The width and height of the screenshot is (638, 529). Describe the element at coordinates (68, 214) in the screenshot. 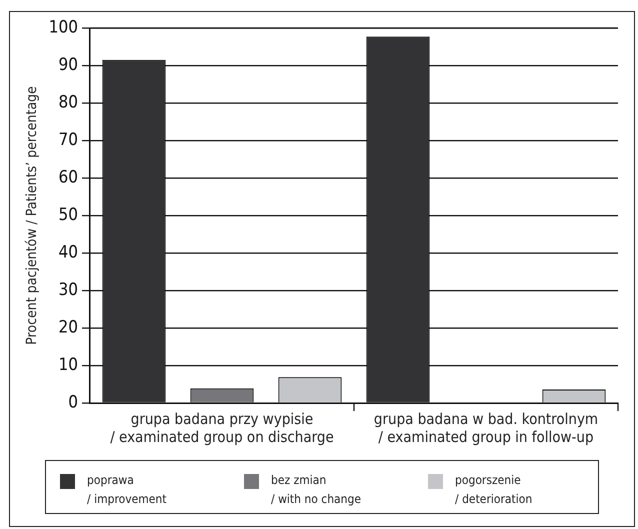

I see `y-tick-label: 50` at that location.